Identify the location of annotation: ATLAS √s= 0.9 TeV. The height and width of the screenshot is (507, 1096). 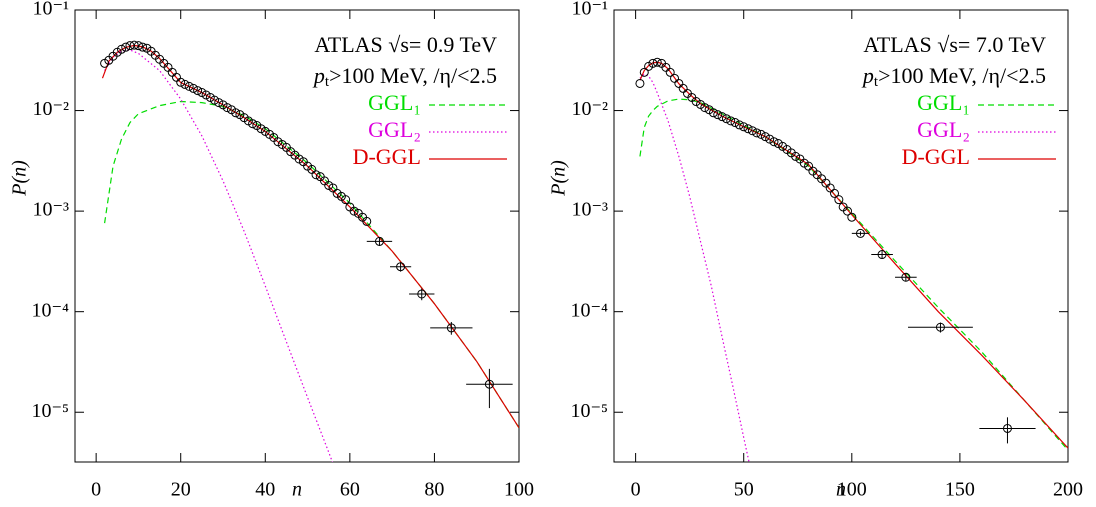
(405, 44).